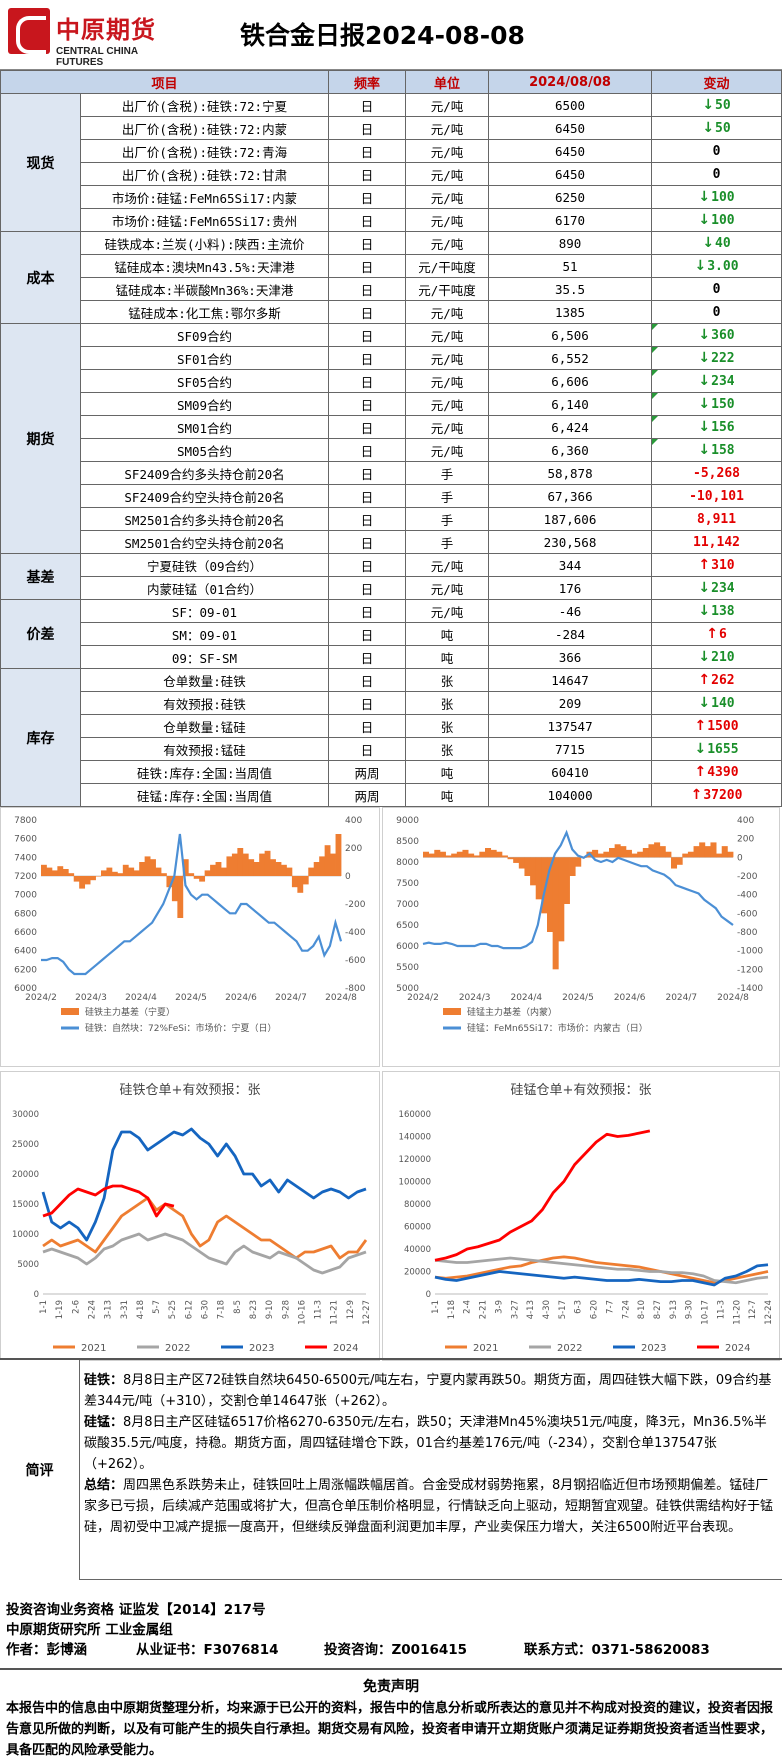 The image size is (782, 1756). What do you see at coordinates (89, 1630) in the screenshot?
I see `dept-text: 中原期货研究所 工业金属组` at bounding box center [89, 1630].